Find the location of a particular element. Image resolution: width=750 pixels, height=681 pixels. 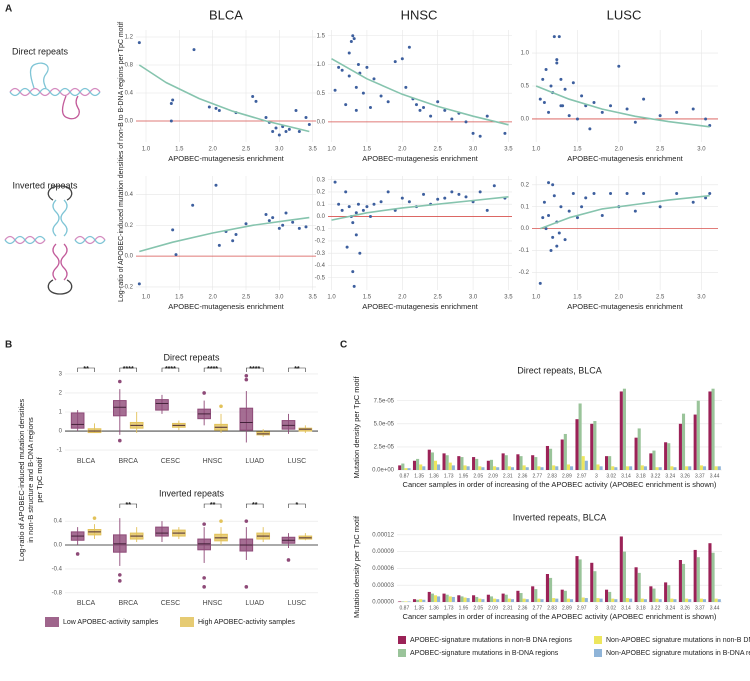

x-tick-label: 2.77 is located at coordinates (537, 476).